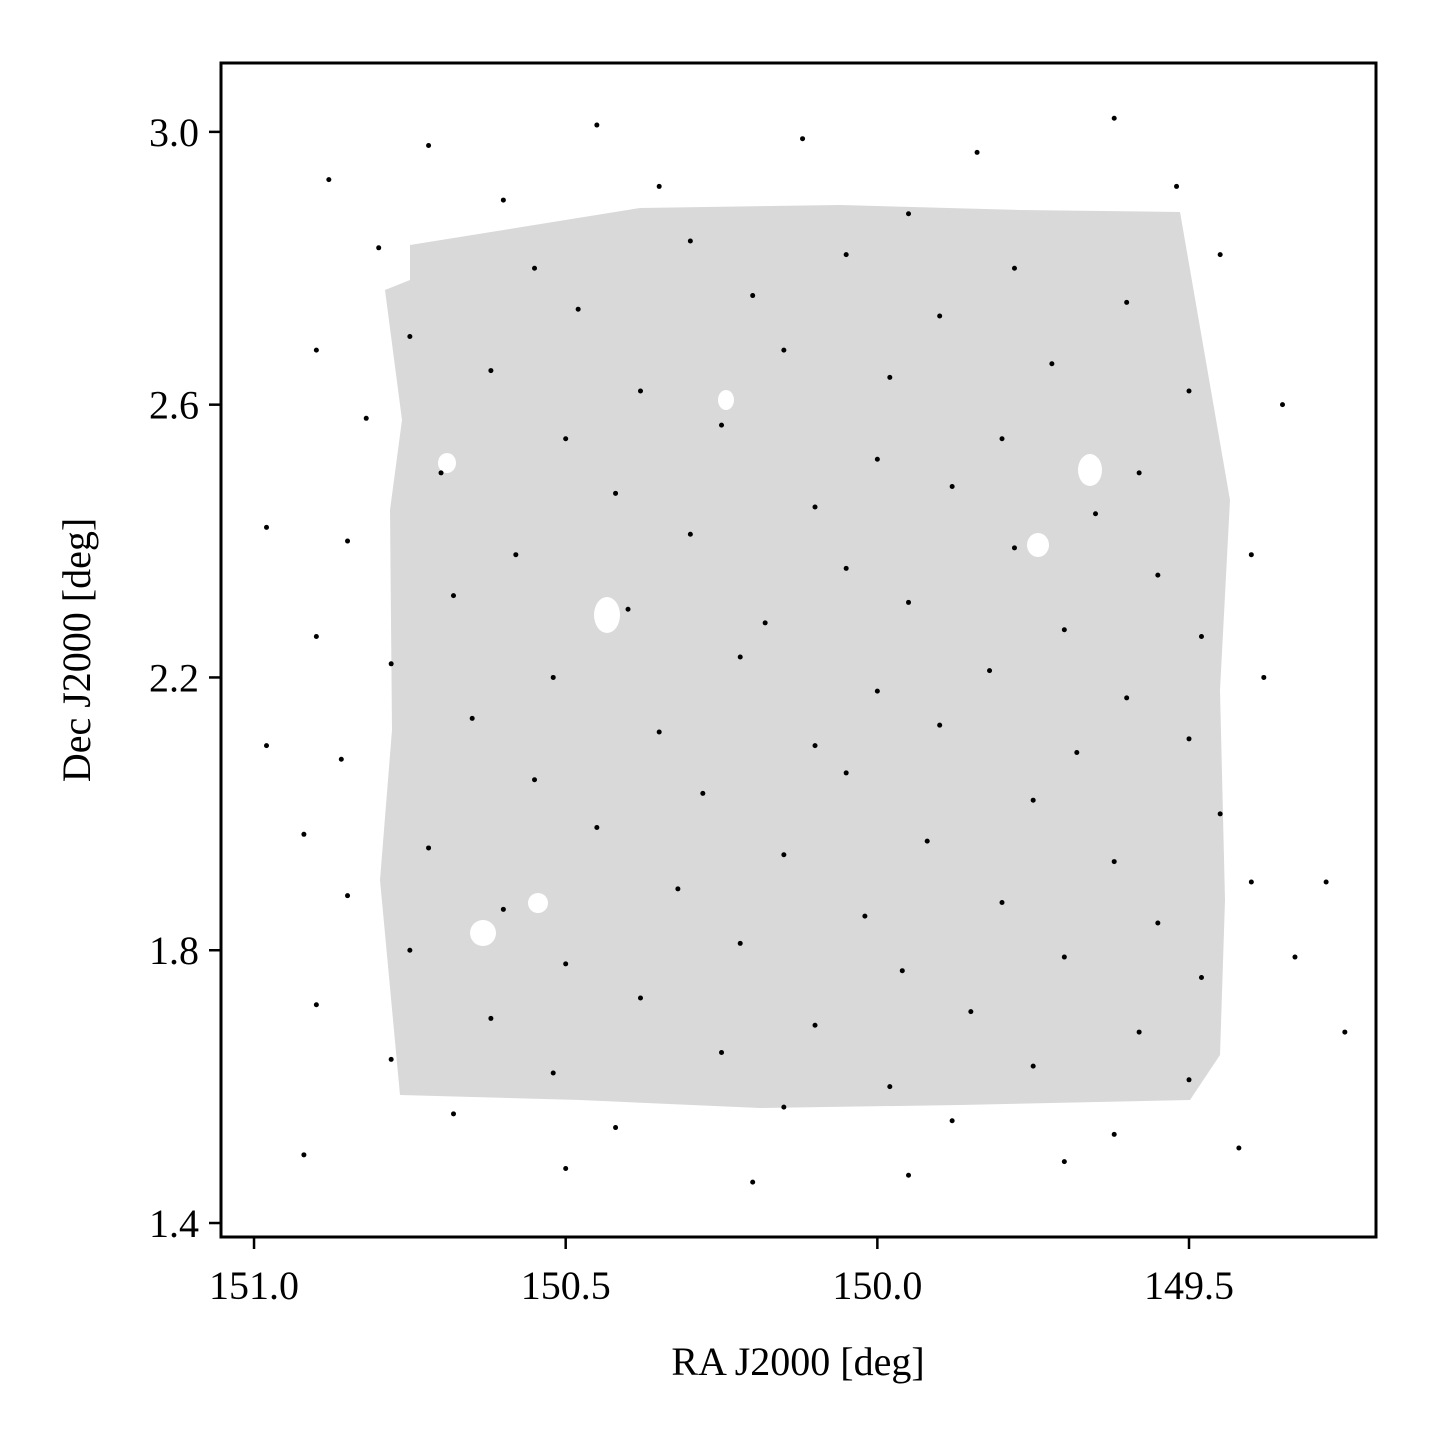 The image size is (1440, 1440). Describe the element at coordinates (1189, 1285) in the screenshot. I see `x-tick-label: 149.5` at that location.